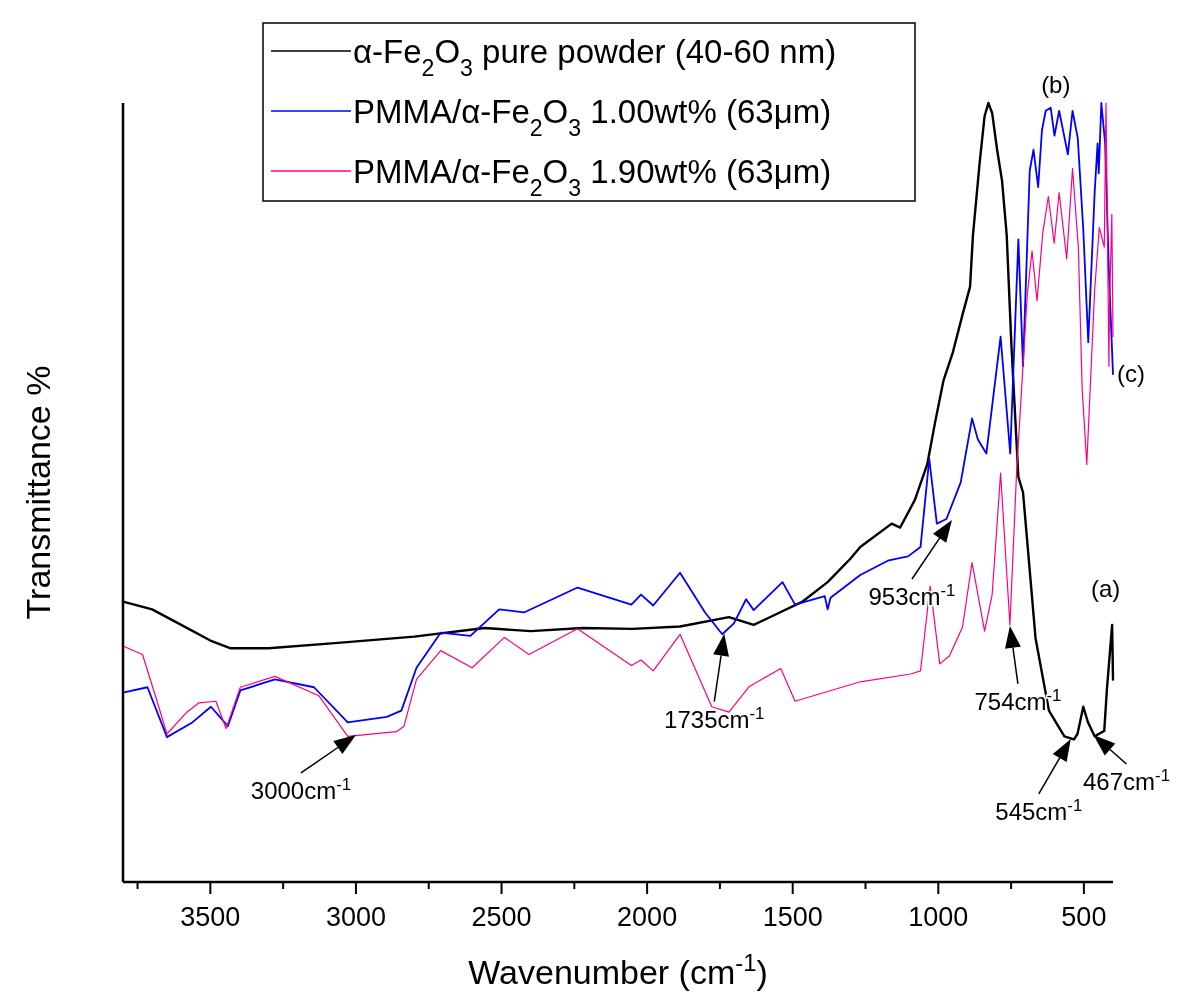 Image resolution: width=1193 pixels, height=1000 pixels. I want to click on annotation: 545cm$^{-1}$, so click(1039, 810).